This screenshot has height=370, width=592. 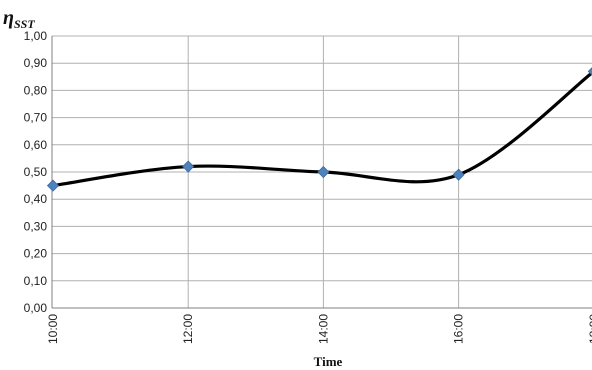 I want to click on x-tick-label: 18:00, so click(x=589, y=329).